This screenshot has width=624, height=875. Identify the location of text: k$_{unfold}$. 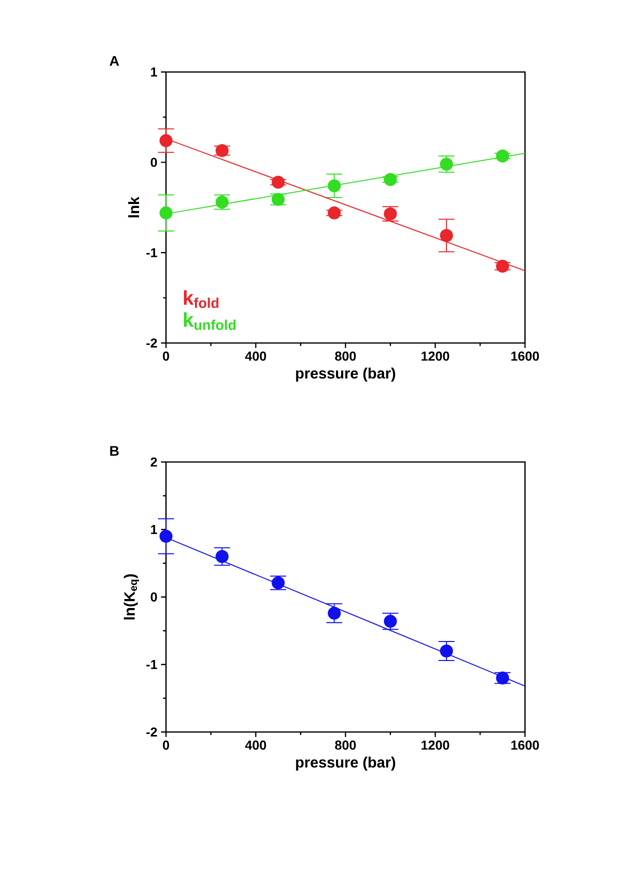
(210, 321).